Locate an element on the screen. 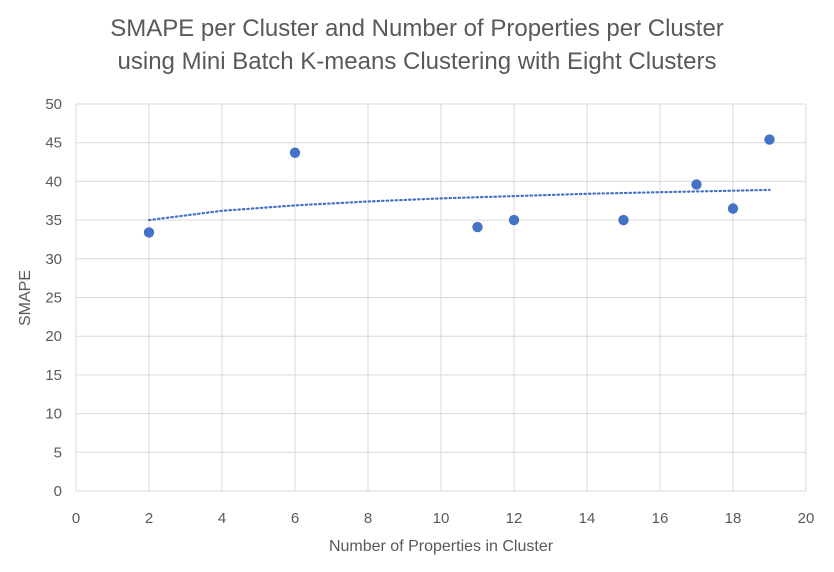  y-tick-label-35: 35 is located at coordinates (53, 220).